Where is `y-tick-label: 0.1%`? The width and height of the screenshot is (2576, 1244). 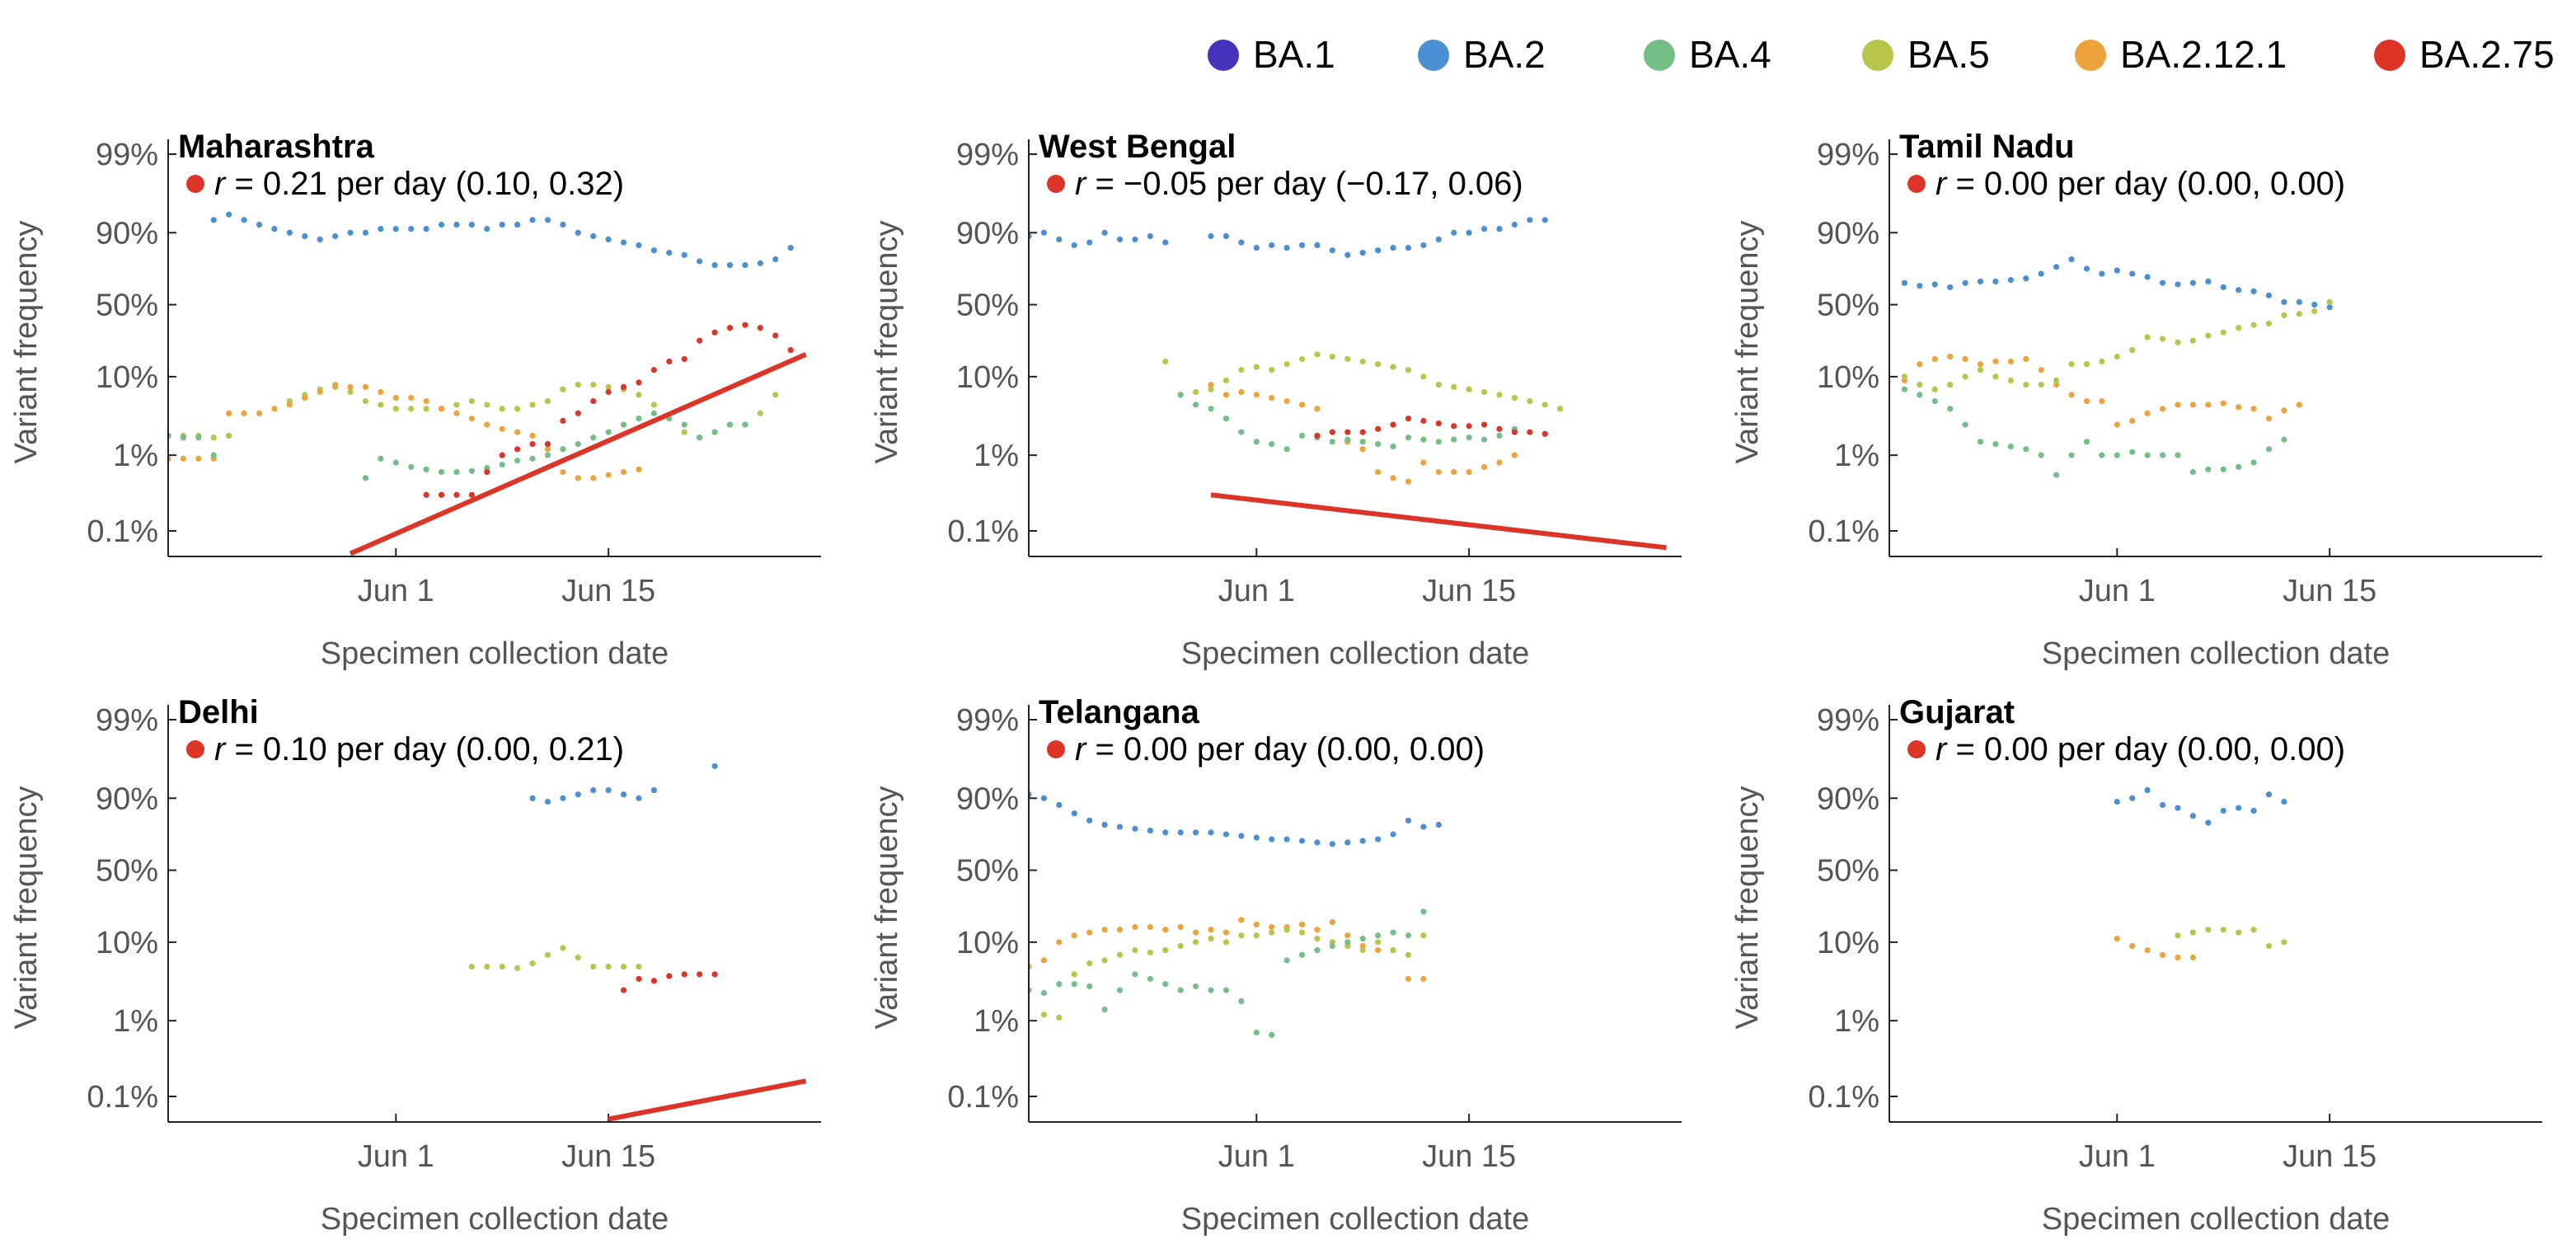 y-tick-label: 0.1% is located at coordinates (983, 1097).